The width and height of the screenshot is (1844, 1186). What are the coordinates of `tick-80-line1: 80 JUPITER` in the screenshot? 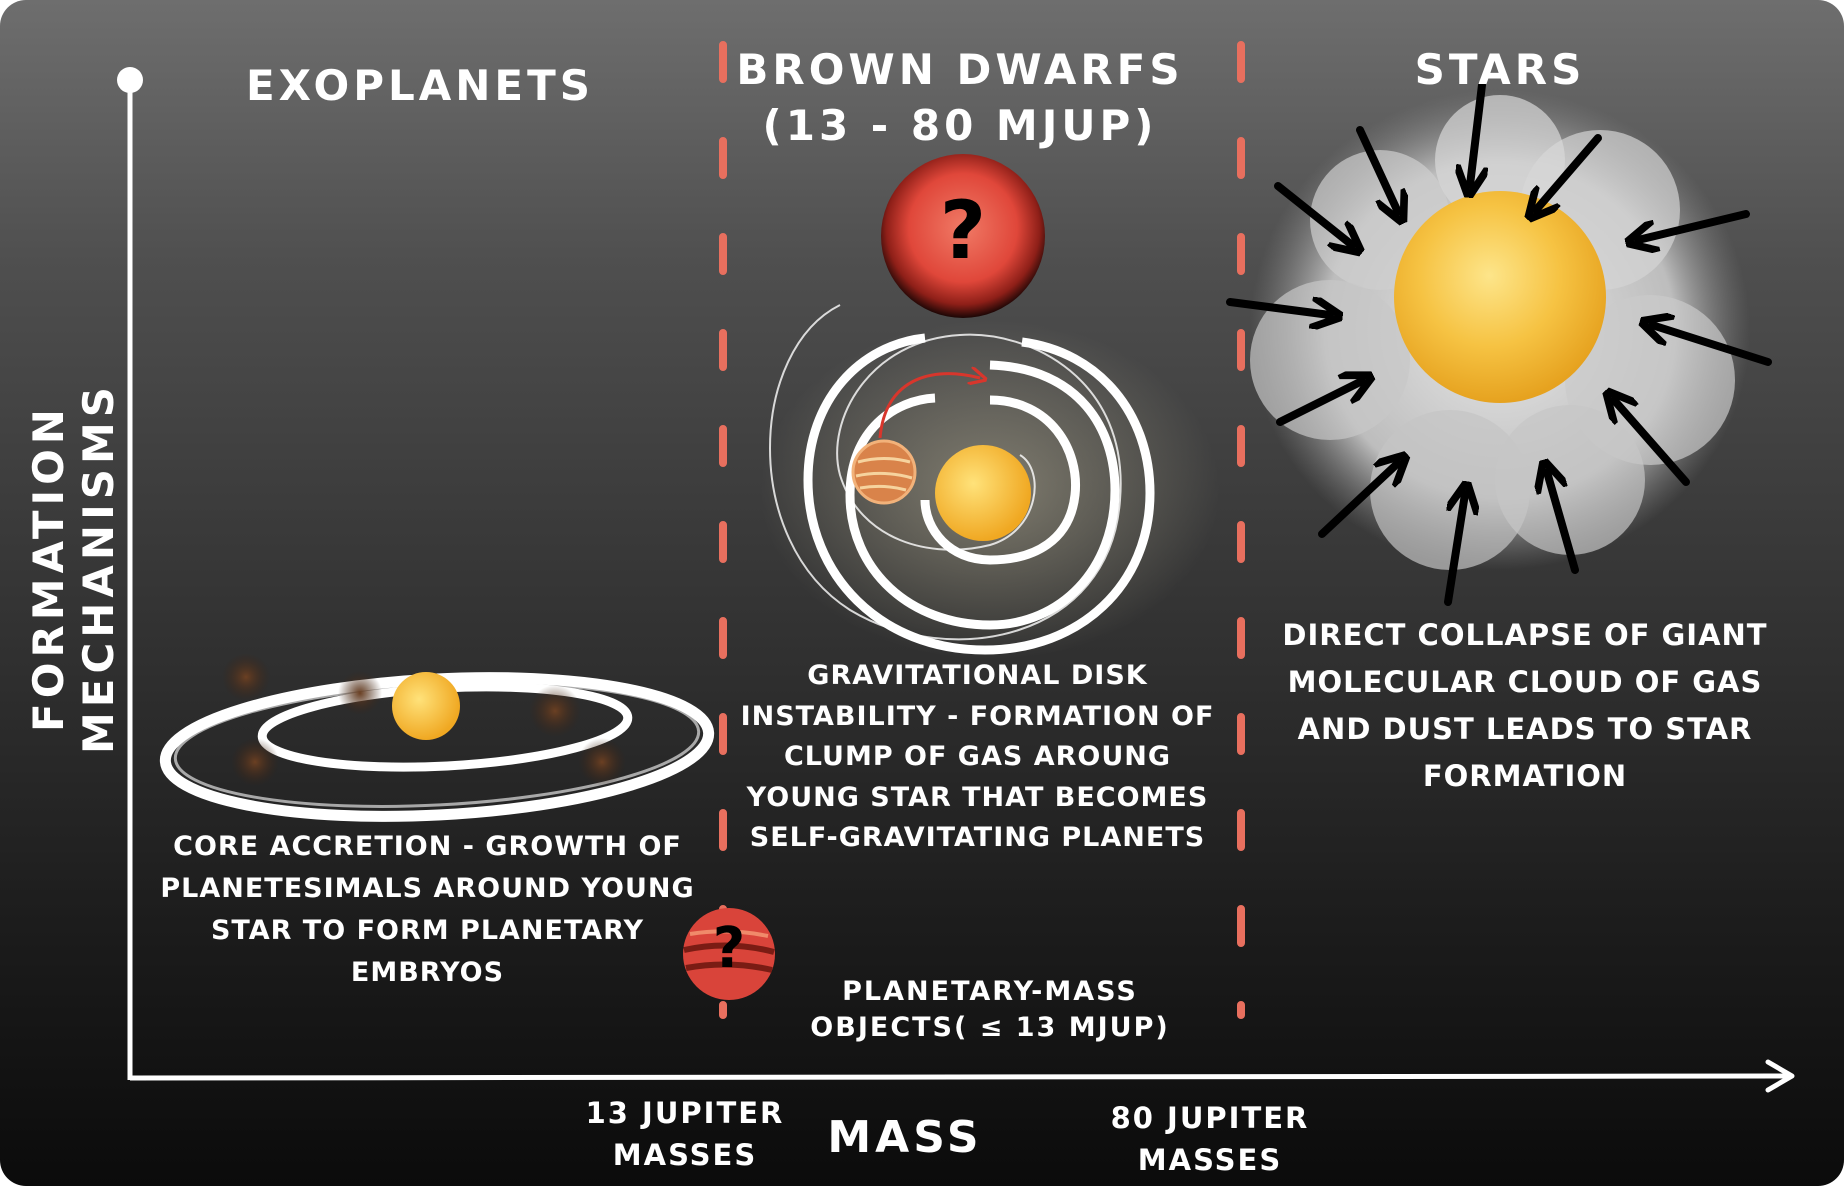 It's located at (1210, 1118).